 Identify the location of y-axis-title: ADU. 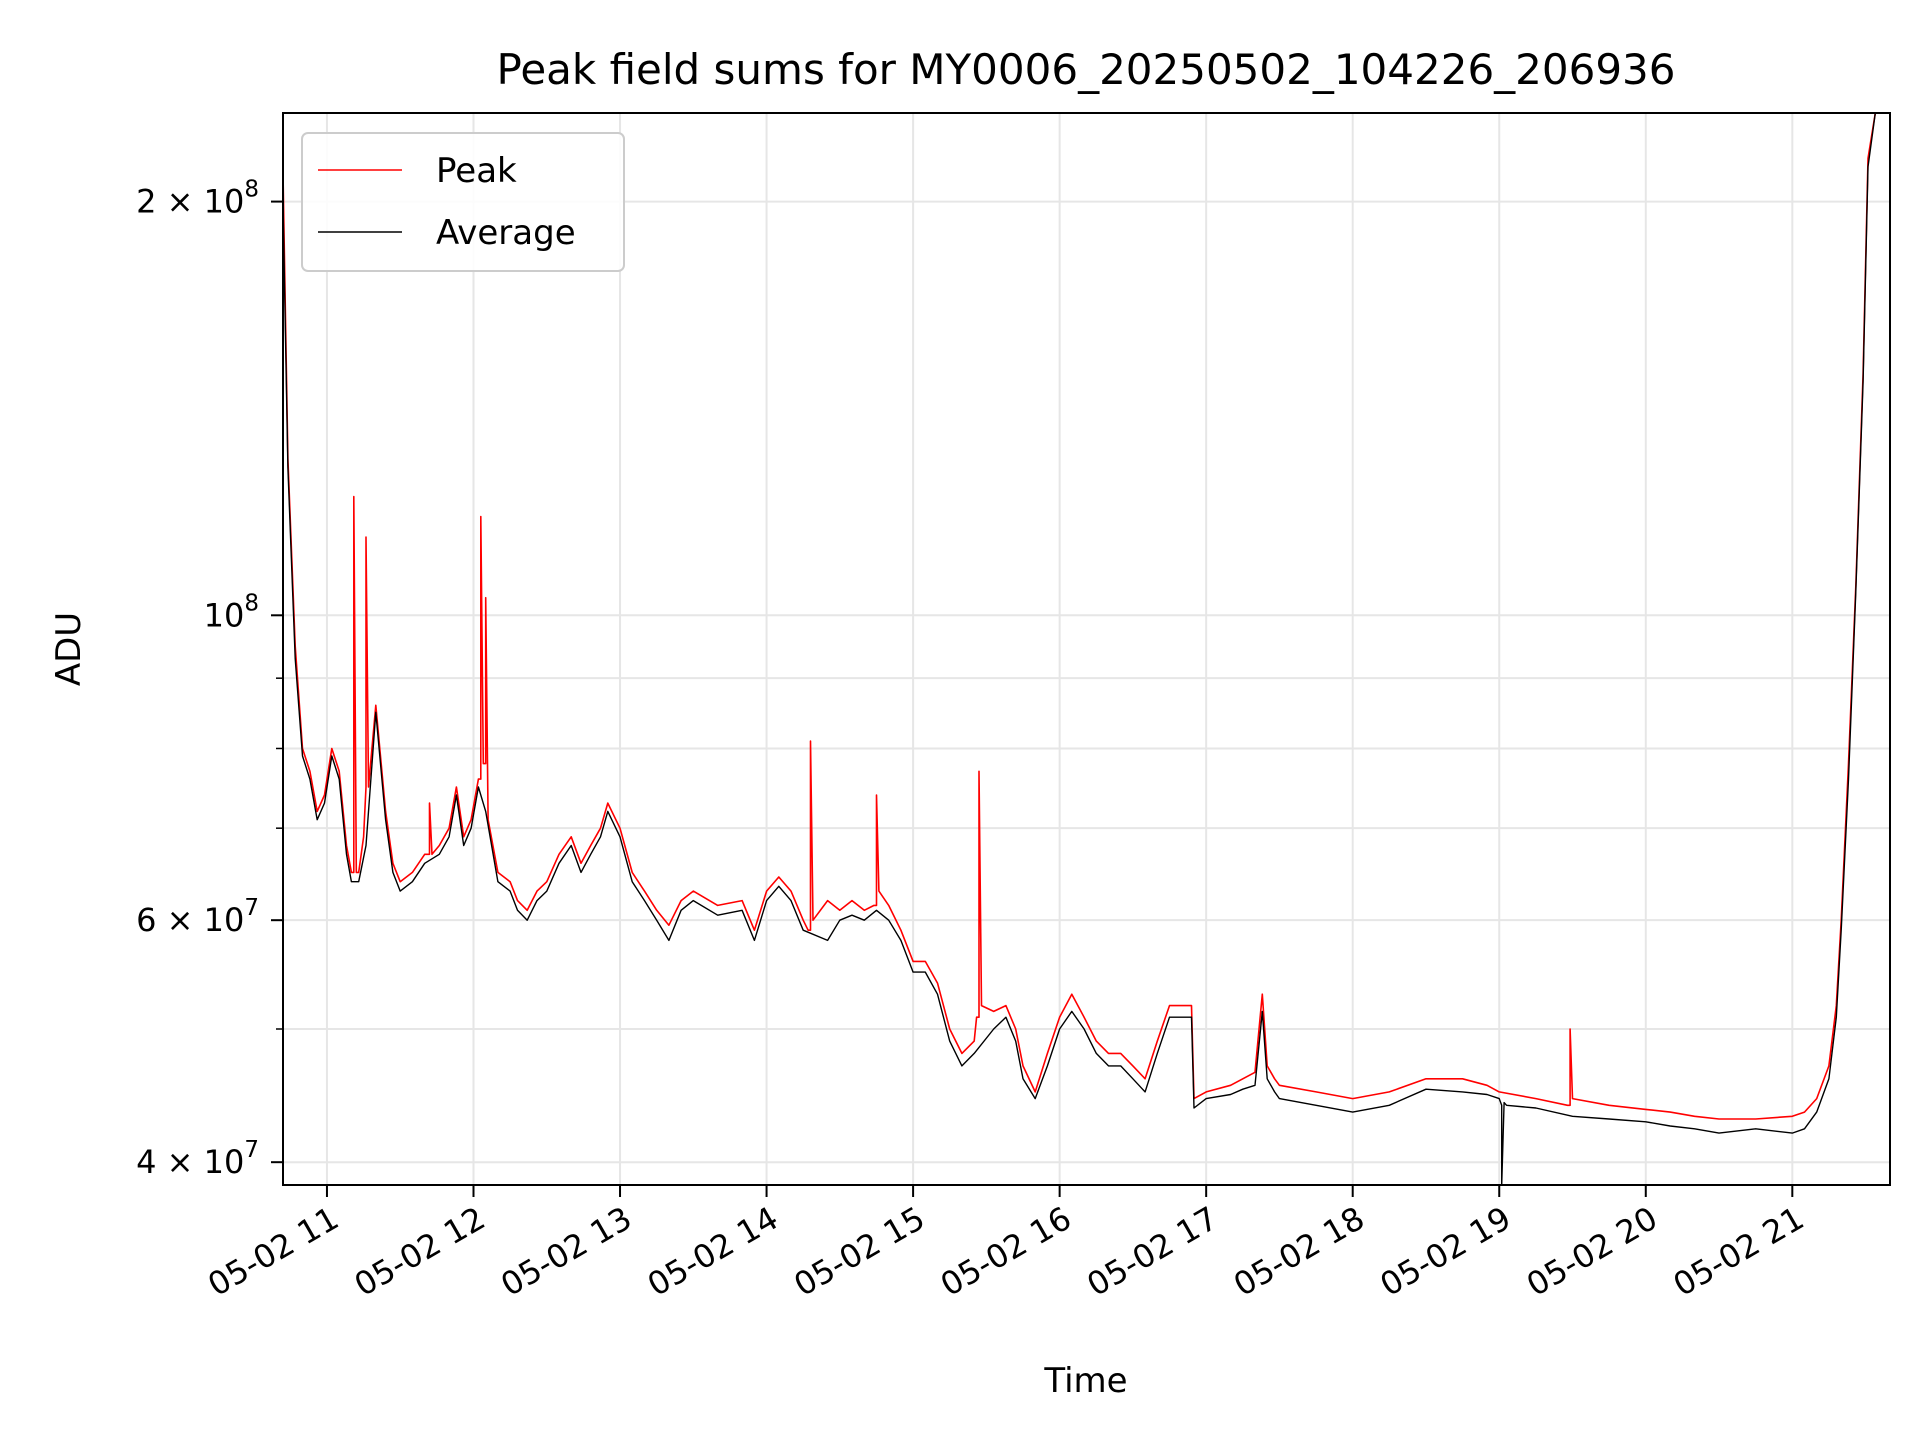
(69, 649).